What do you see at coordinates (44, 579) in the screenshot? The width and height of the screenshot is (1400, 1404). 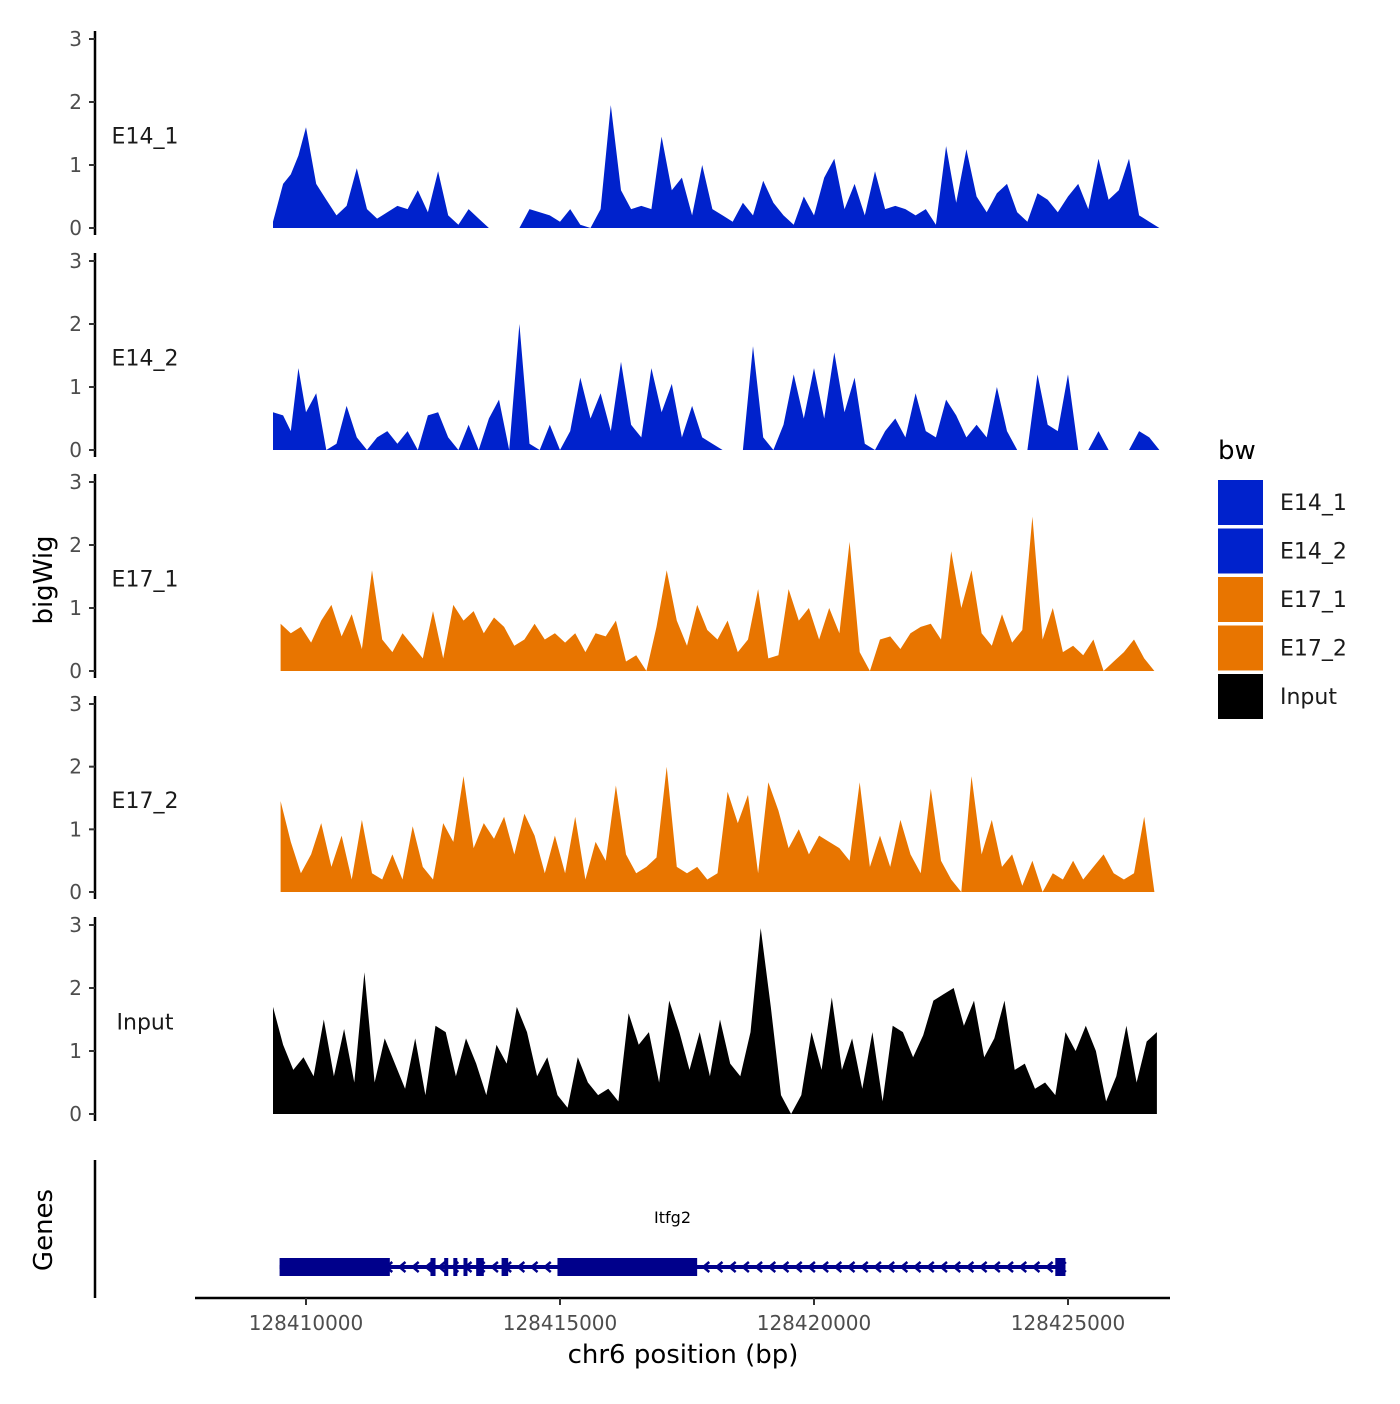 I see `y-axis-title: bigWig` at bounding box center [44, 579].